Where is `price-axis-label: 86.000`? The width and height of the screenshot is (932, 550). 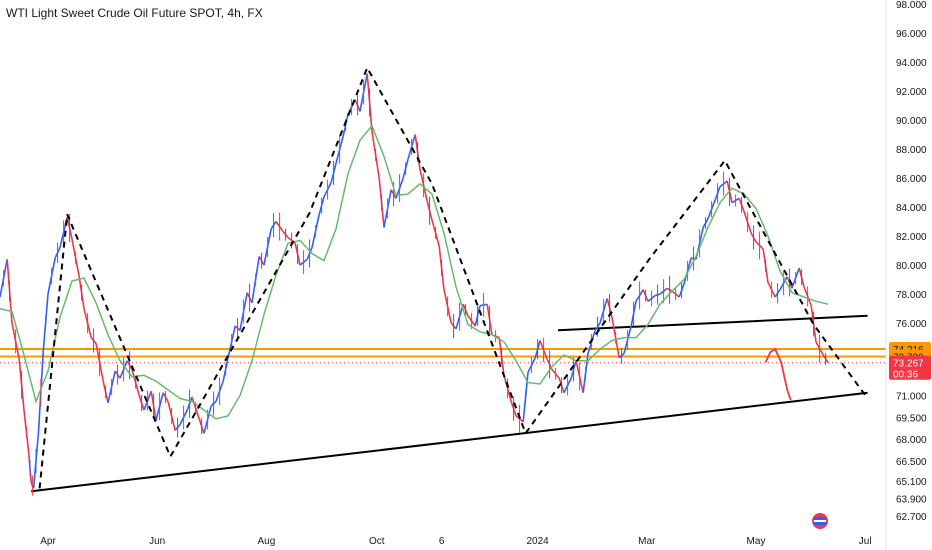
price-axis-label: 86.000 is located at coordinates (911, 179).